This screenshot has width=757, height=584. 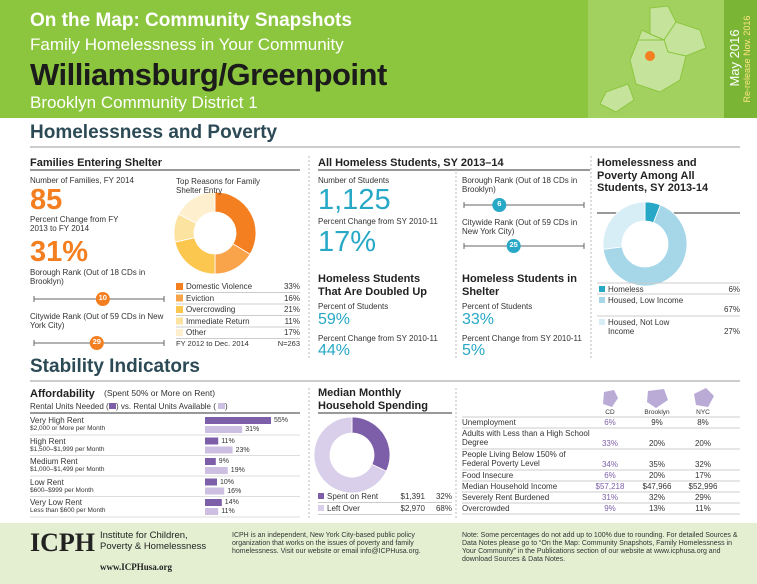 I want to click on rank-value: 6, so click(x=499, y=203).